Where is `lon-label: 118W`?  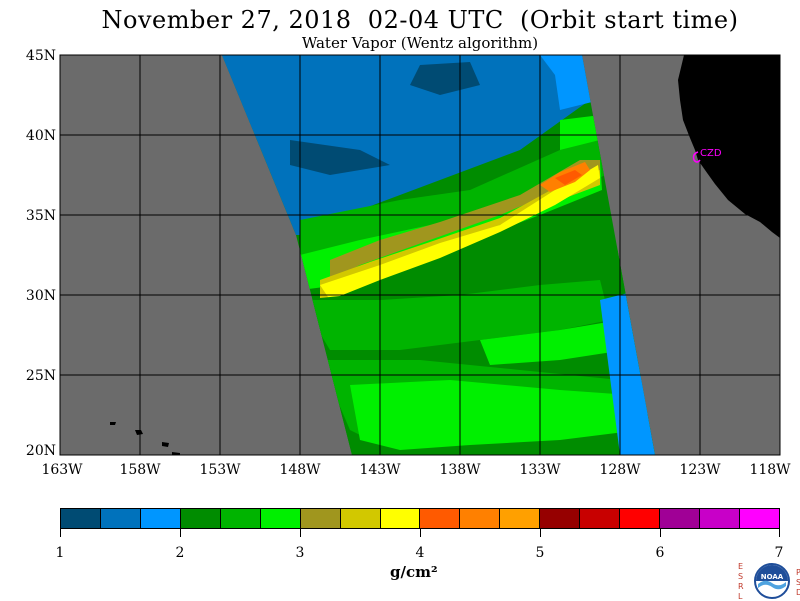 lon-label: 118W is located at coordinates (770, 470).